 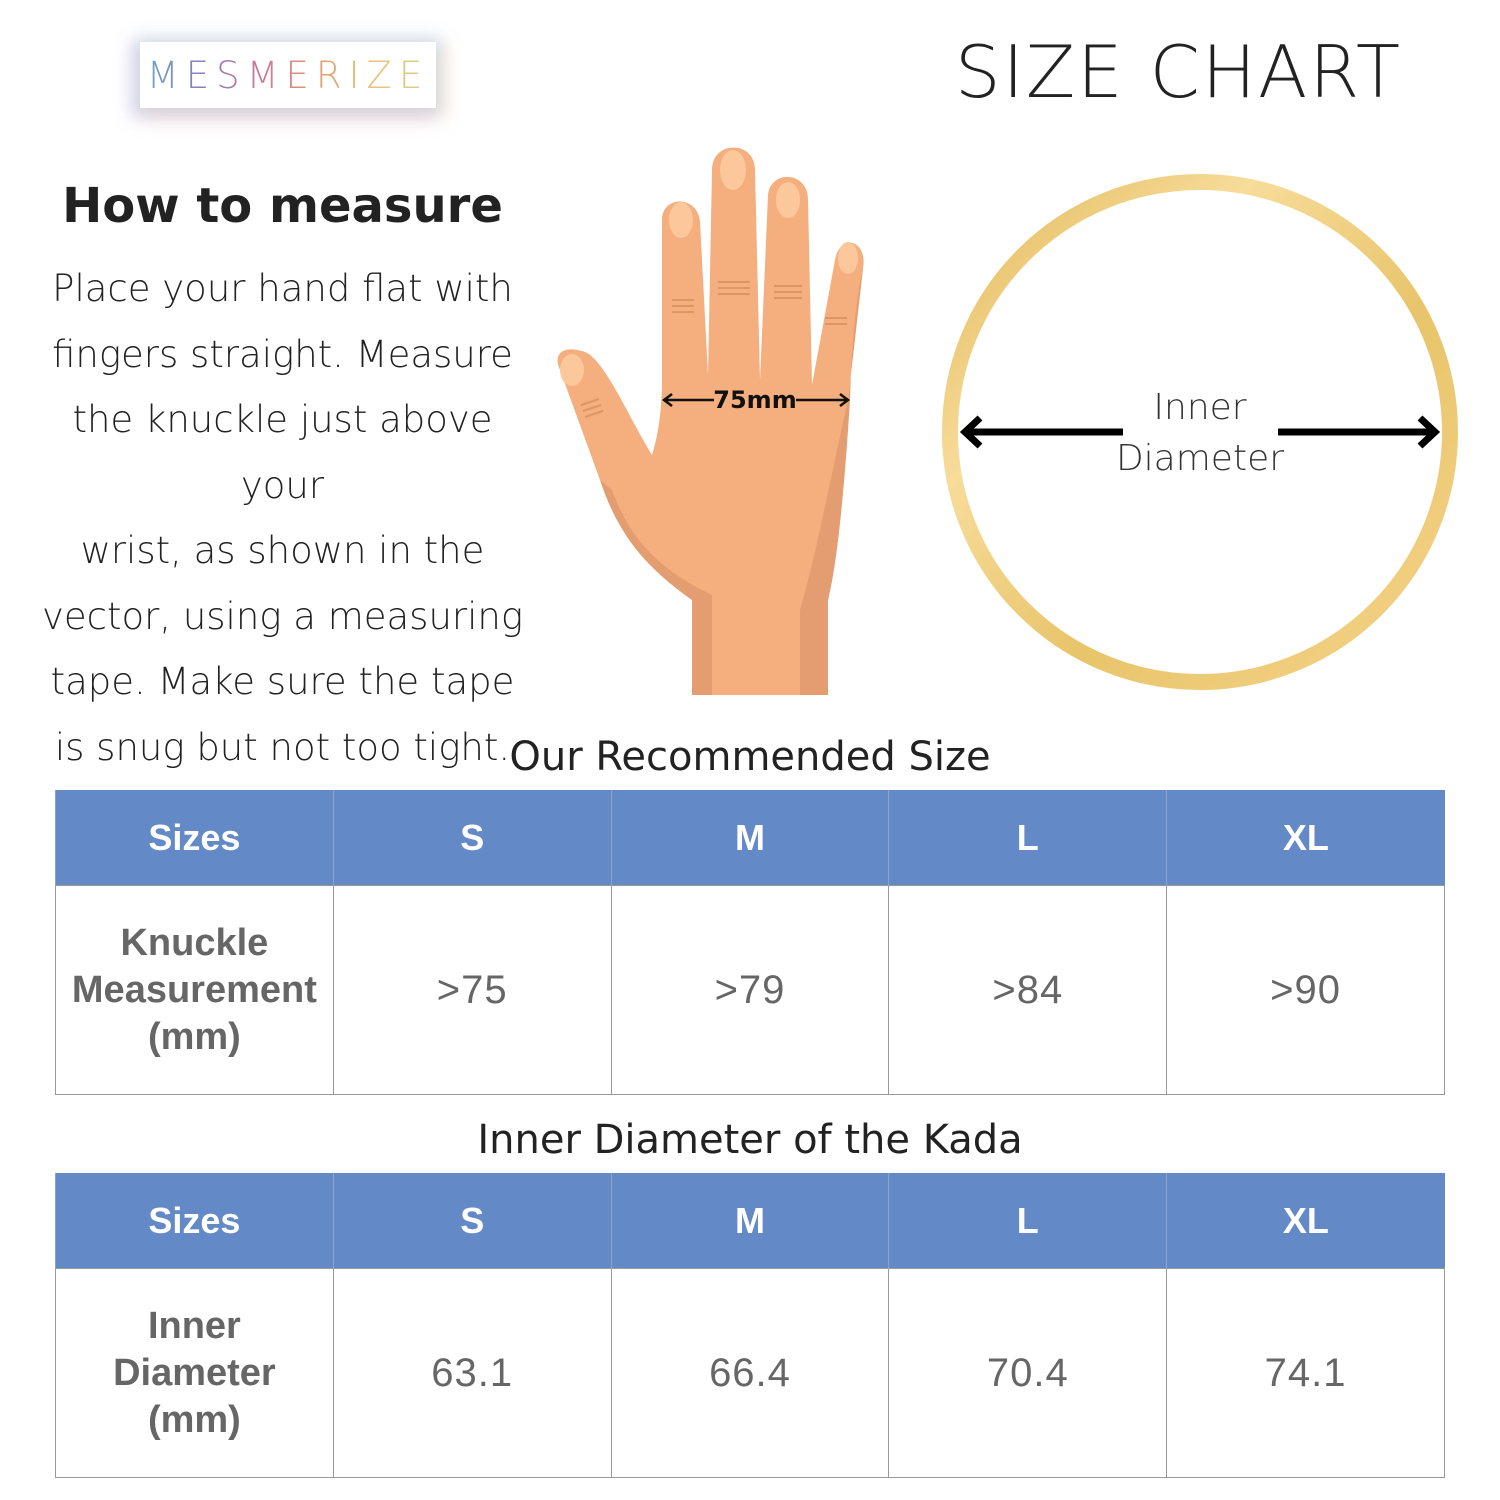 I want to click on ring-label: Inner Diameter, so click(x=1200, y=433).